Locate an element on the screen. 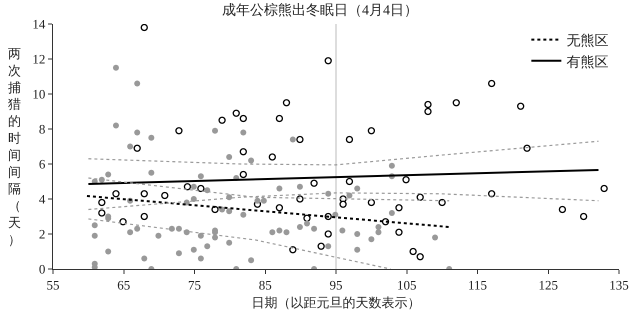  legend-label: 有熊区 is located at coordinates (587, 62).